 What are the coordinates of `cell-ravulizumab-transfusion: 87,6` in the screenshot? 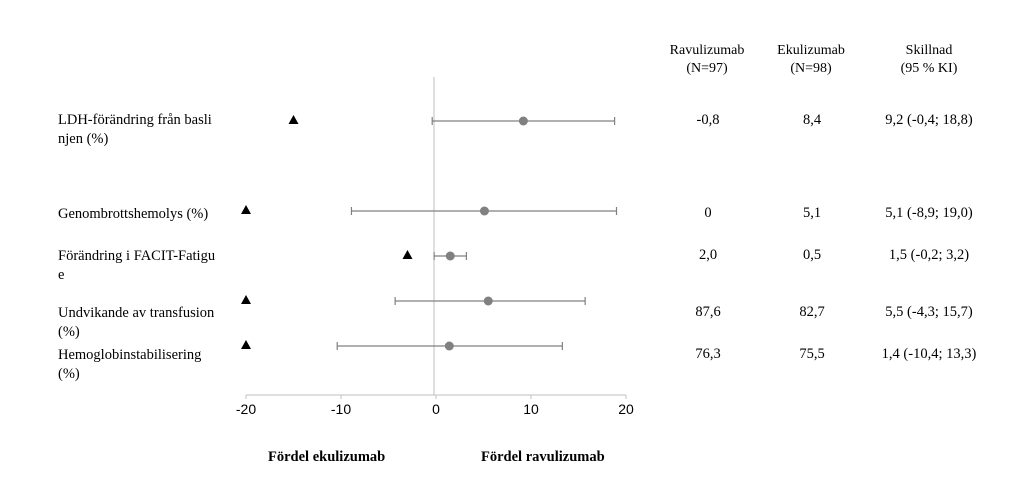 It's located at (708, 312).